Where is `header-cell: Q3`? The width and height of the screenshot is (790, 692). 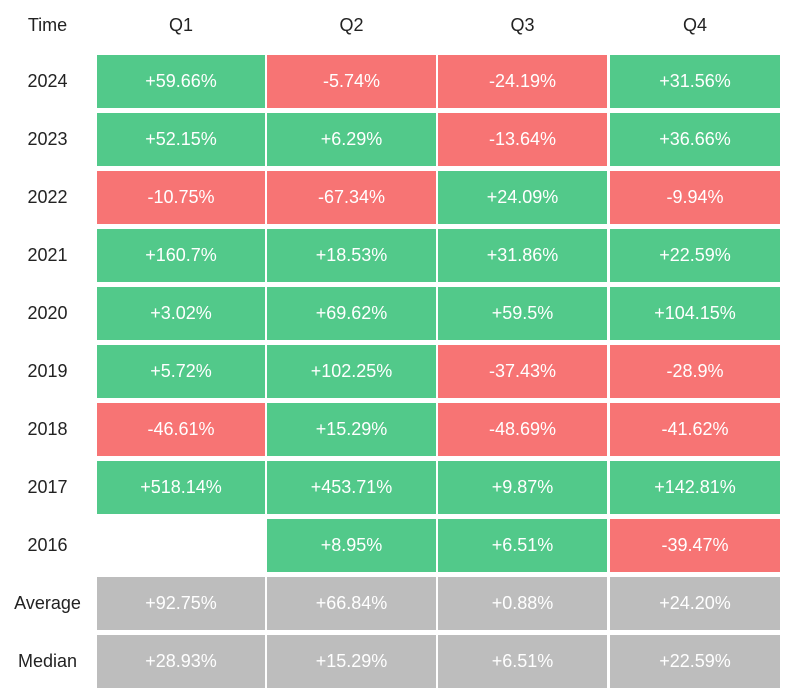
header-cell: Q3 is located at coordinates (522, 24).